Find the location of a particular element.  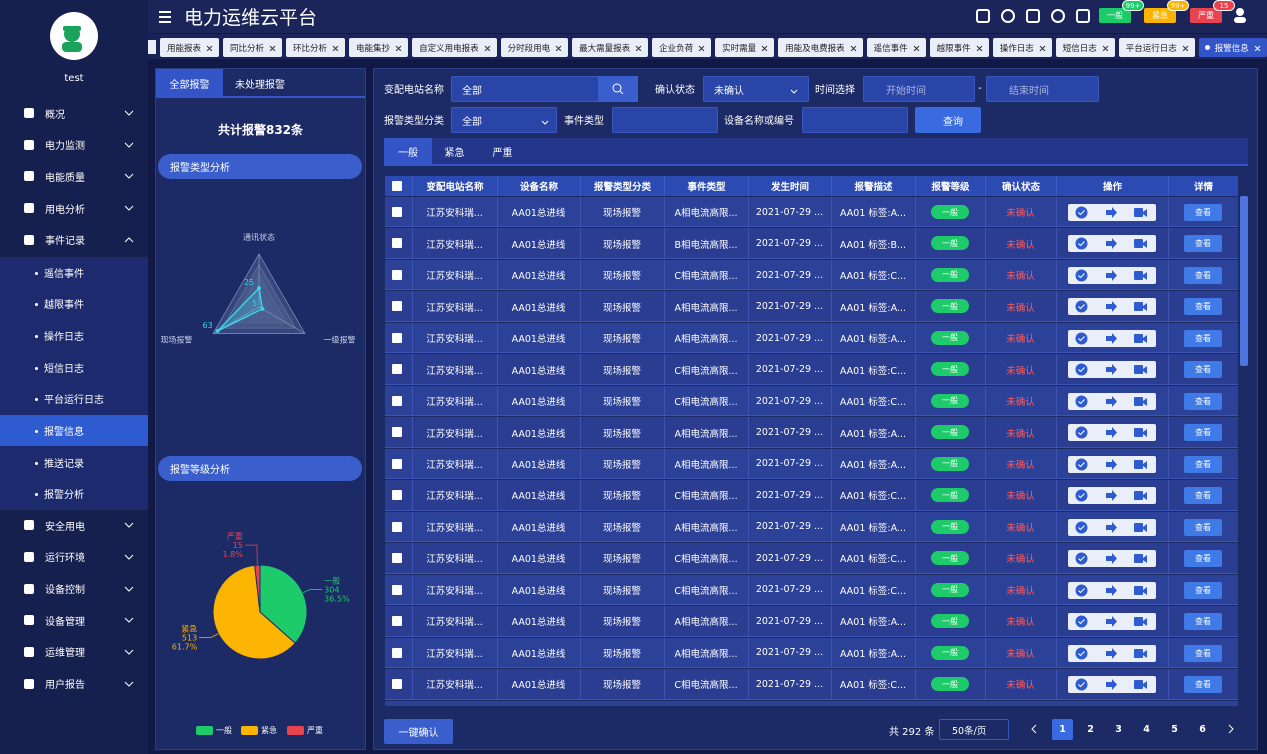

page-number: 4 is located at coordinates (1146, 729).